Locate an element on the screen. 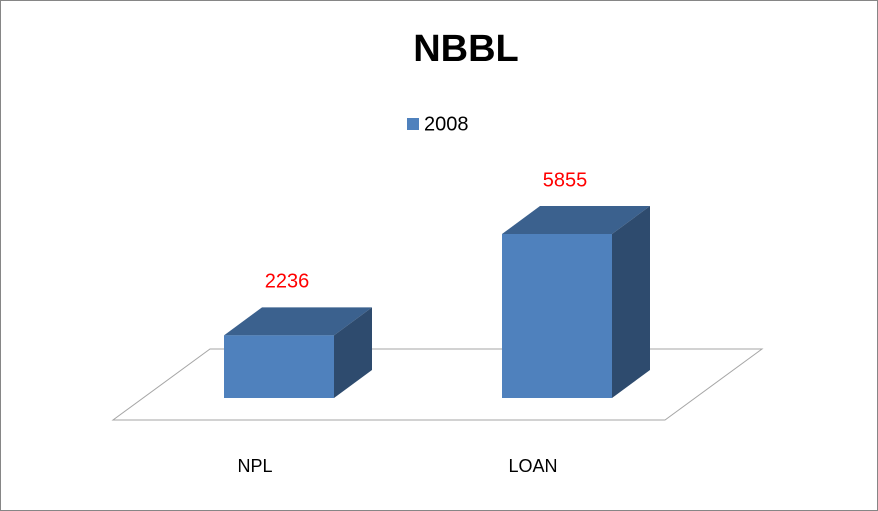  floor is located at coordinates (437, 384).